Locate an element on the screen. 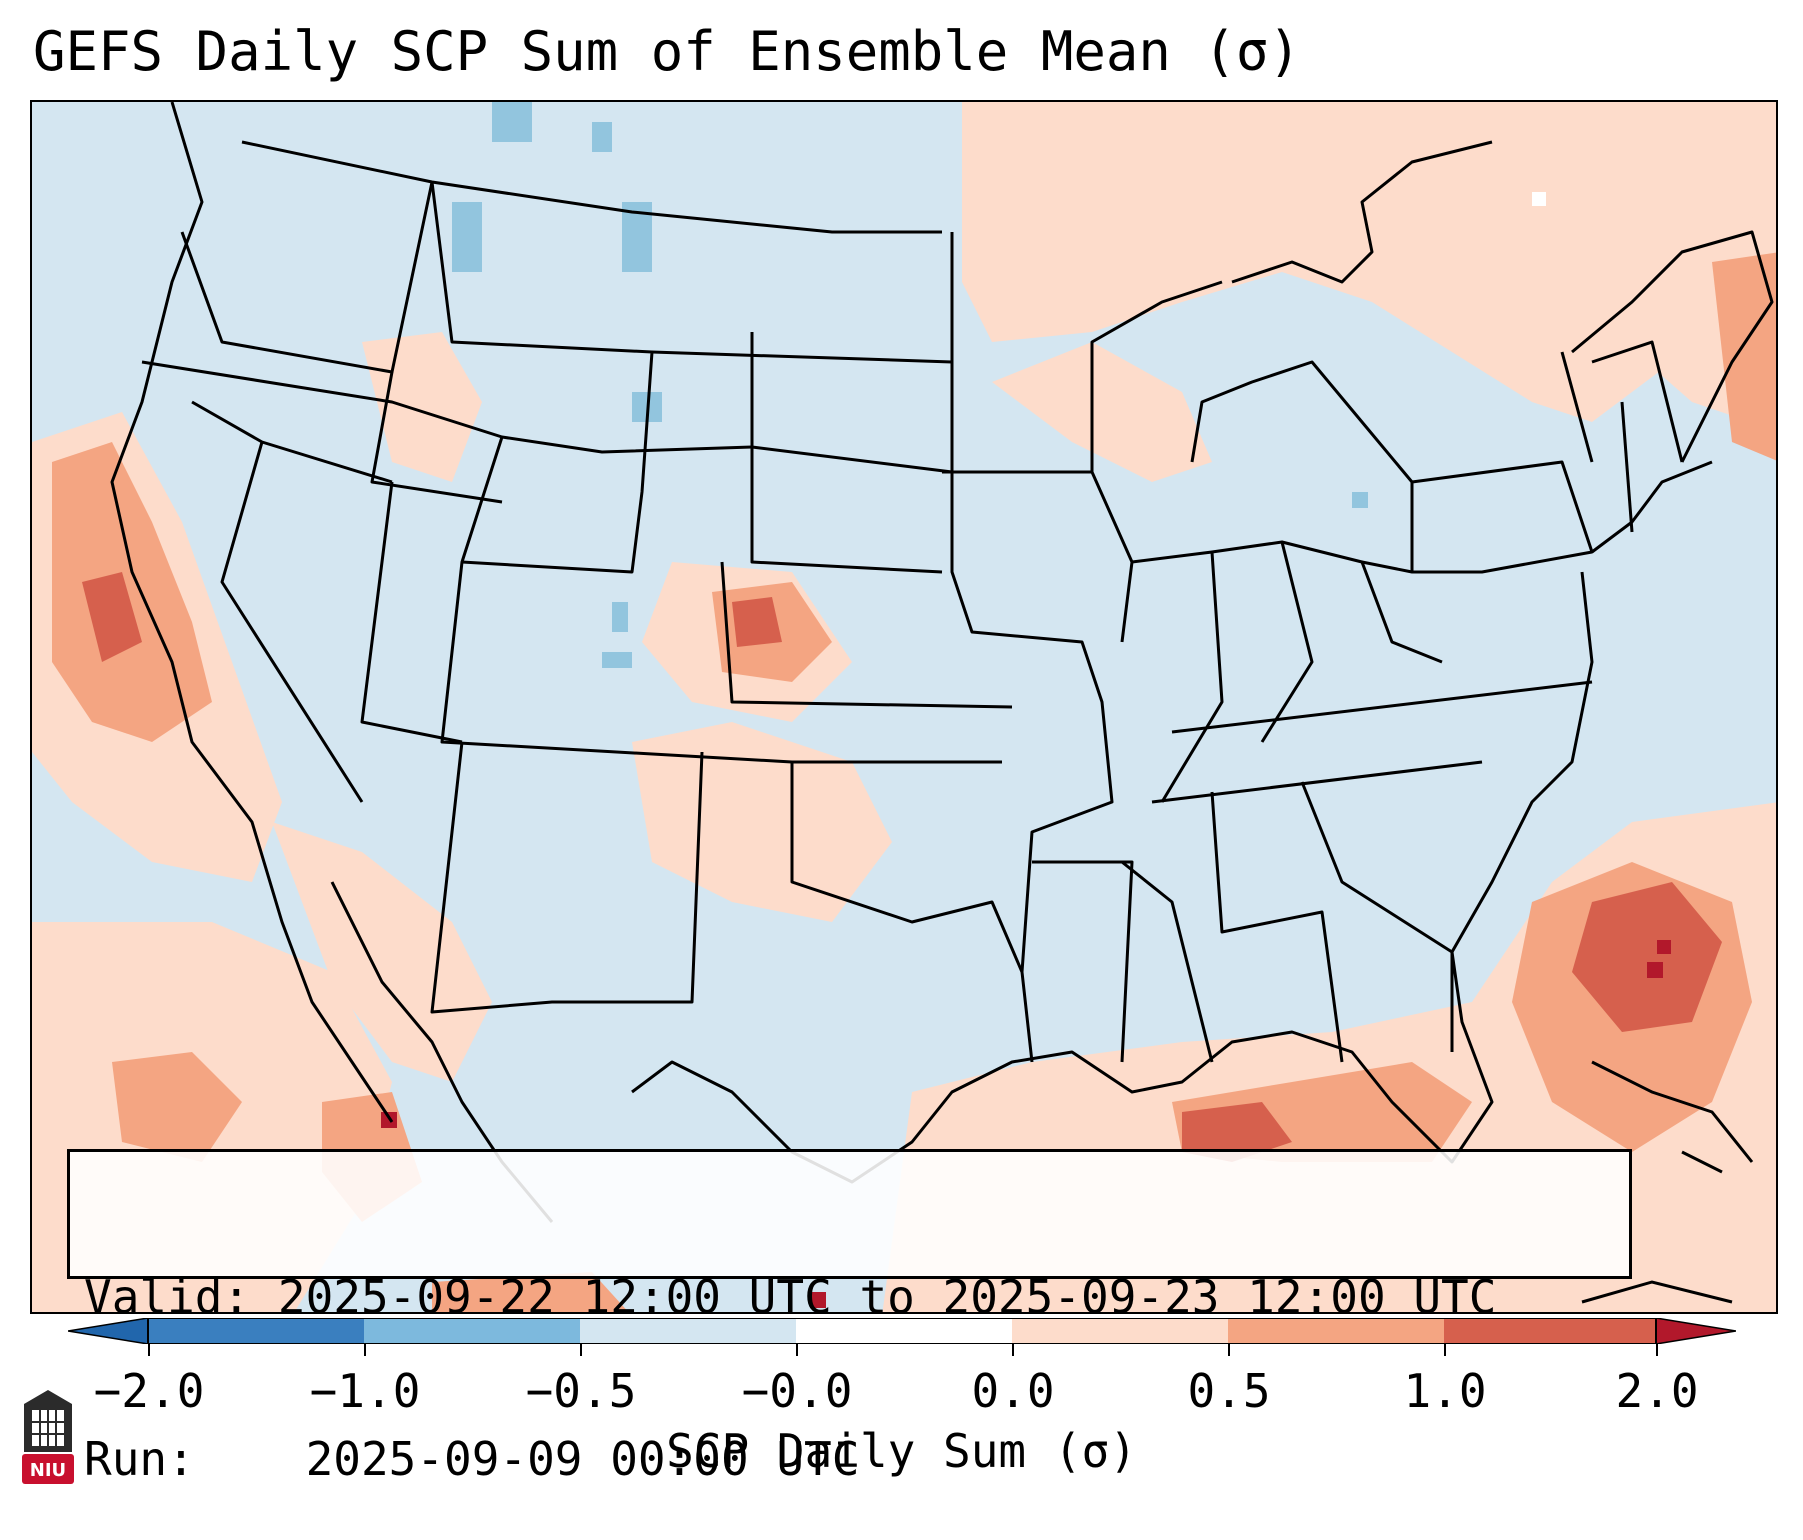 The height and width of the screenshot is (1540, 1803). tick-label: 1.0 is located at coordinates (1445, 1391).